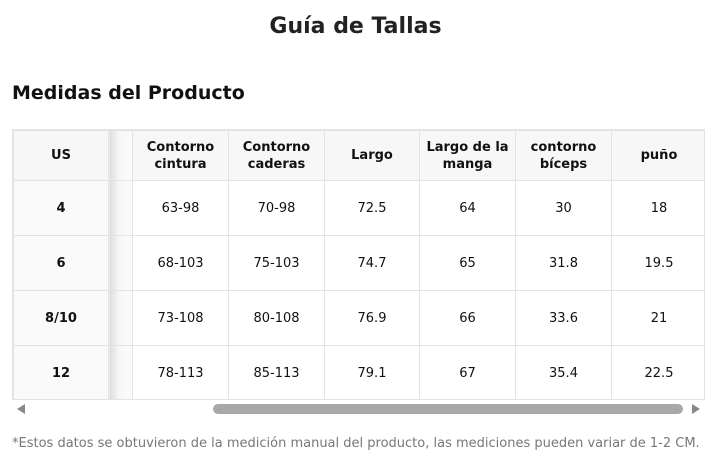  Describe the element at coordinates (128, 93) in the screenshot. I see `section-title: Medidas del Producto` at that location.